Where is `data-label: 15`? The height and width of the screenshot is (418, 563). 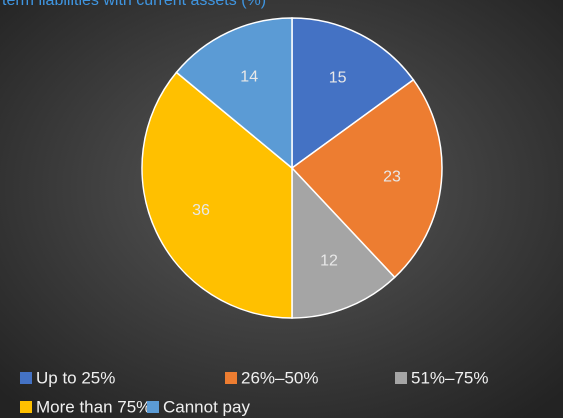 data-label: 15 is located at coordinates (338, 78).